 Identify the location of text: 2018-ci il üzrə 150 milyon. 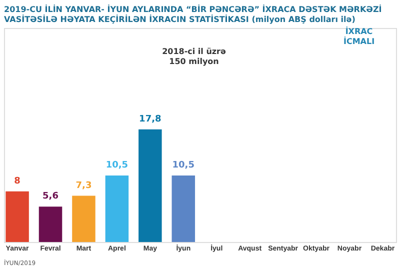
(194, 56).